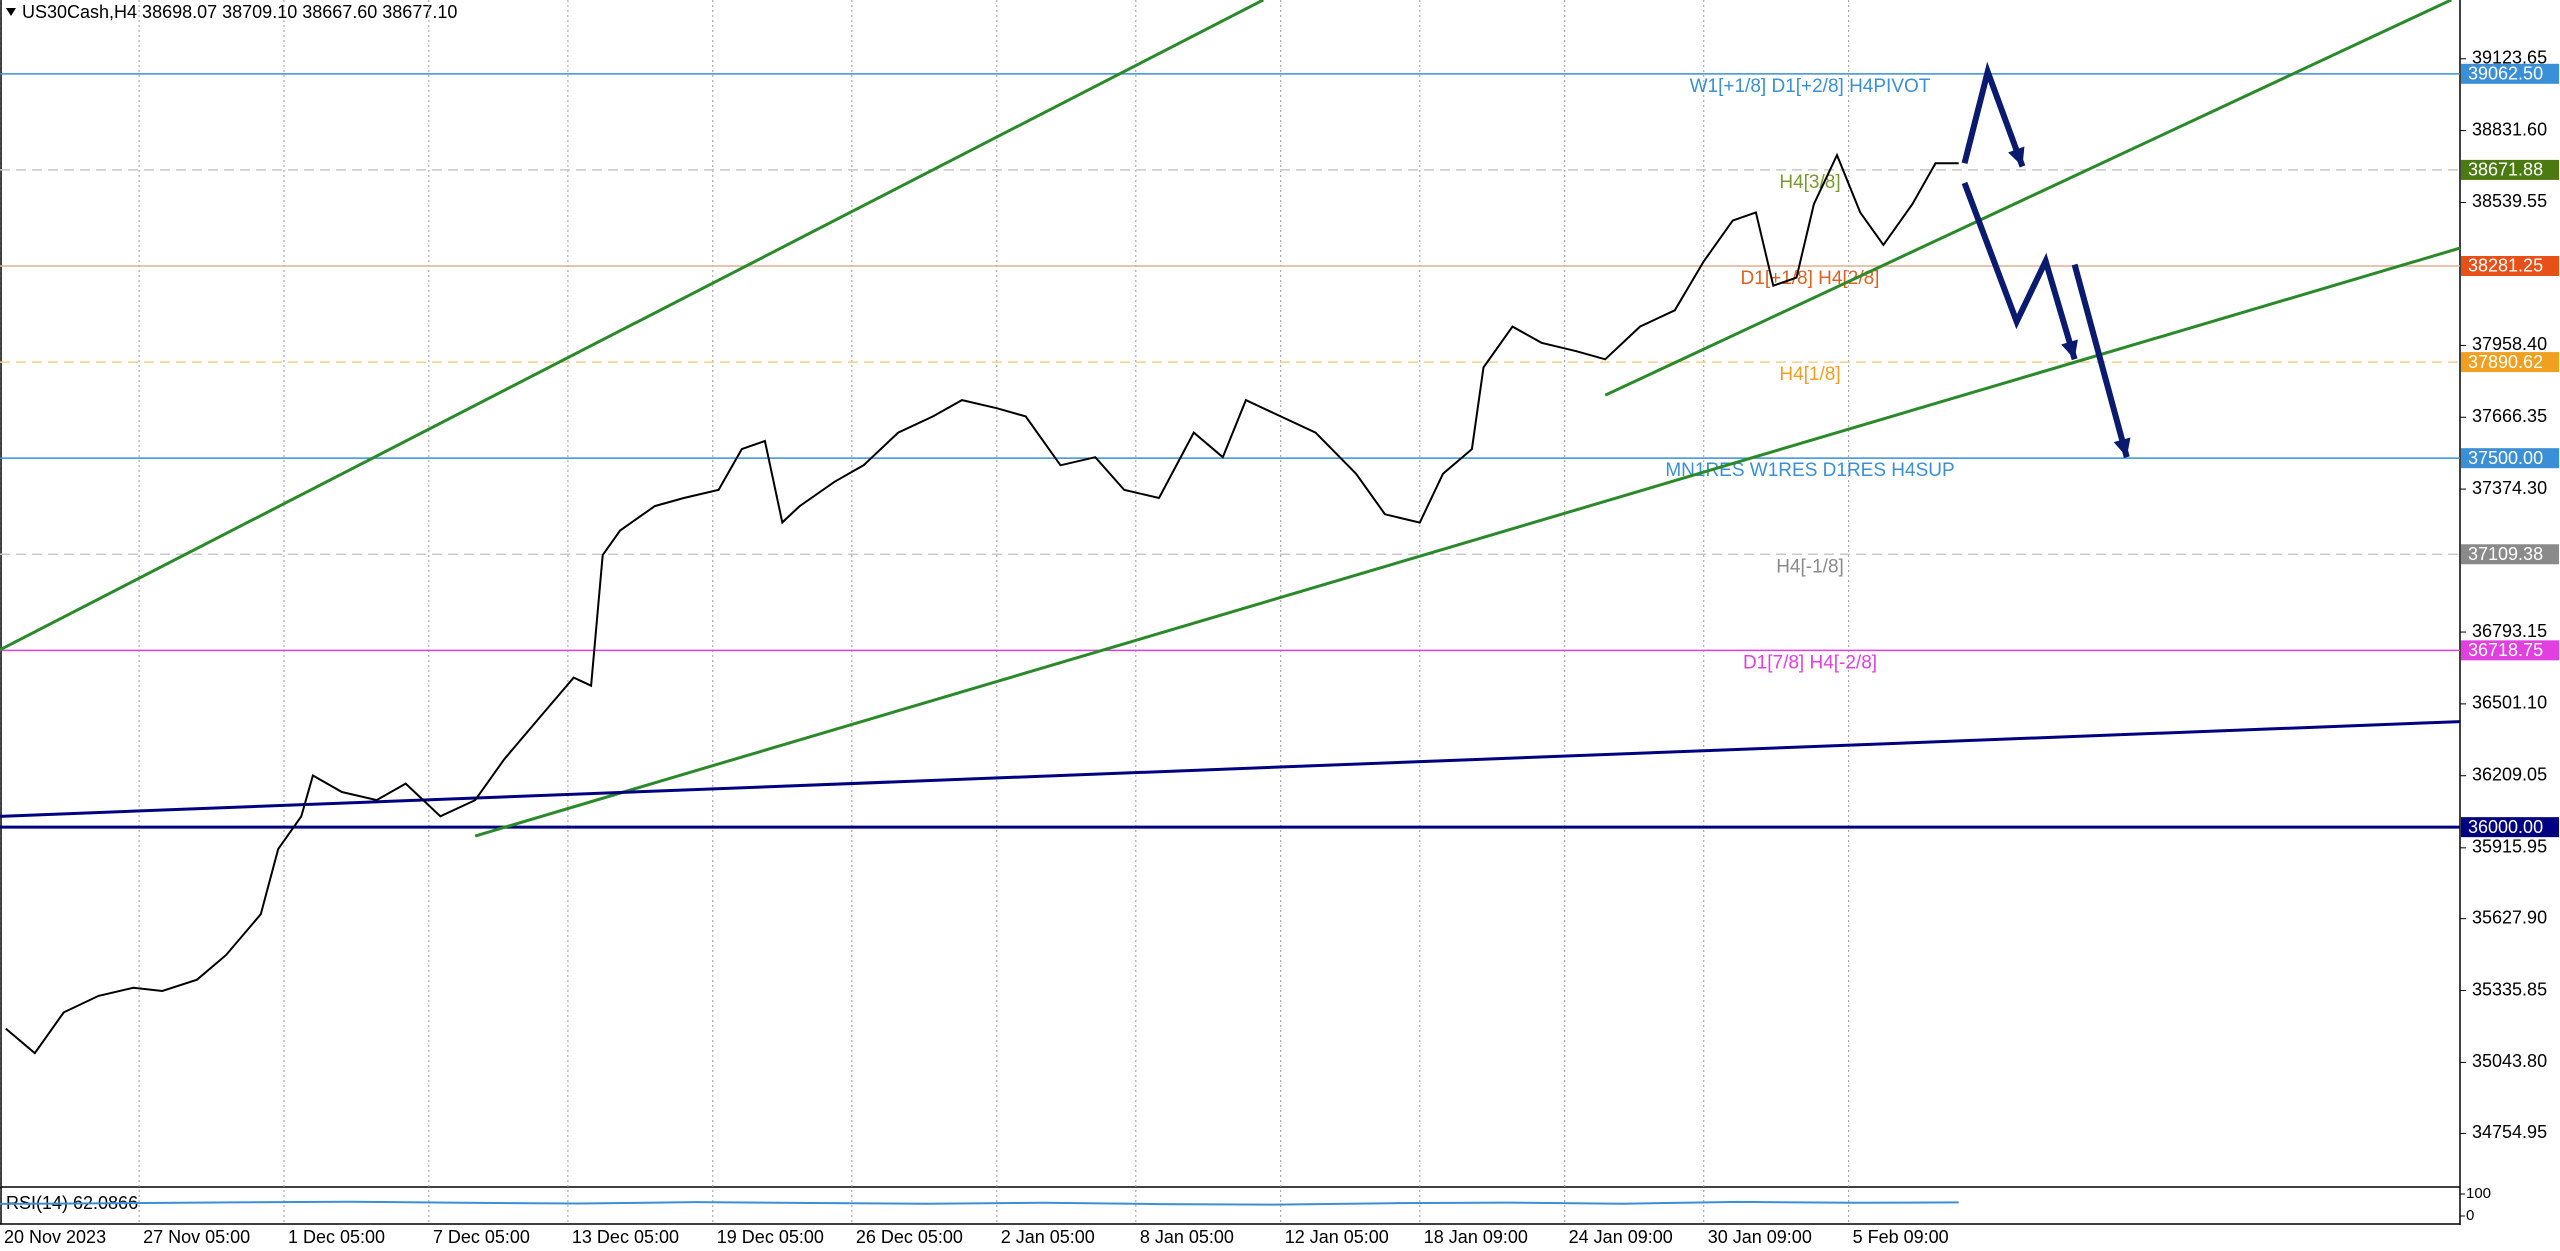  I want to click on x-tick-label: 27 Nov 05:00, so click(196, 1237).